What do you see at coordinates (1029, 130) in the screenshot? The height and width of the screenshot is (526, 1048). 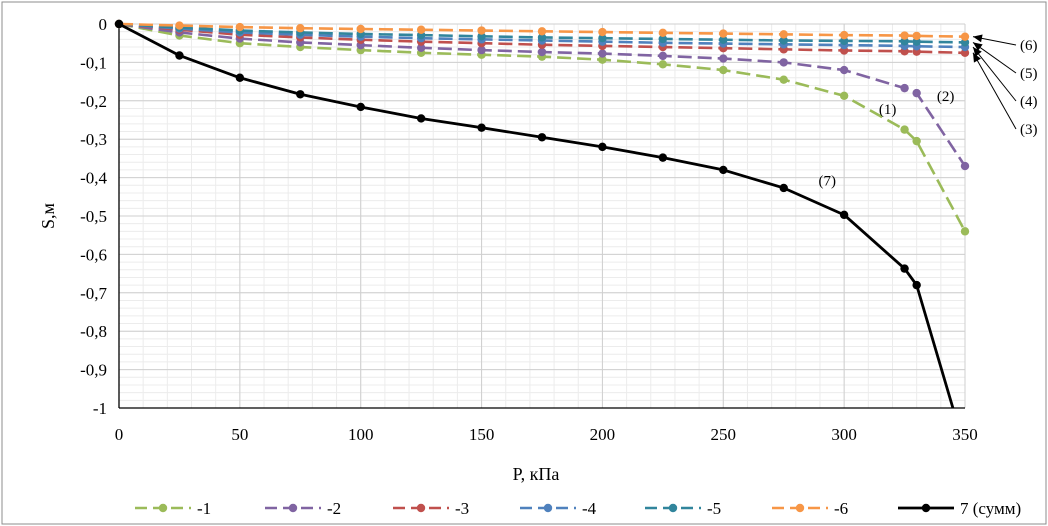 I see `annotation-label: (3)` at bounding box center [1029, 130].